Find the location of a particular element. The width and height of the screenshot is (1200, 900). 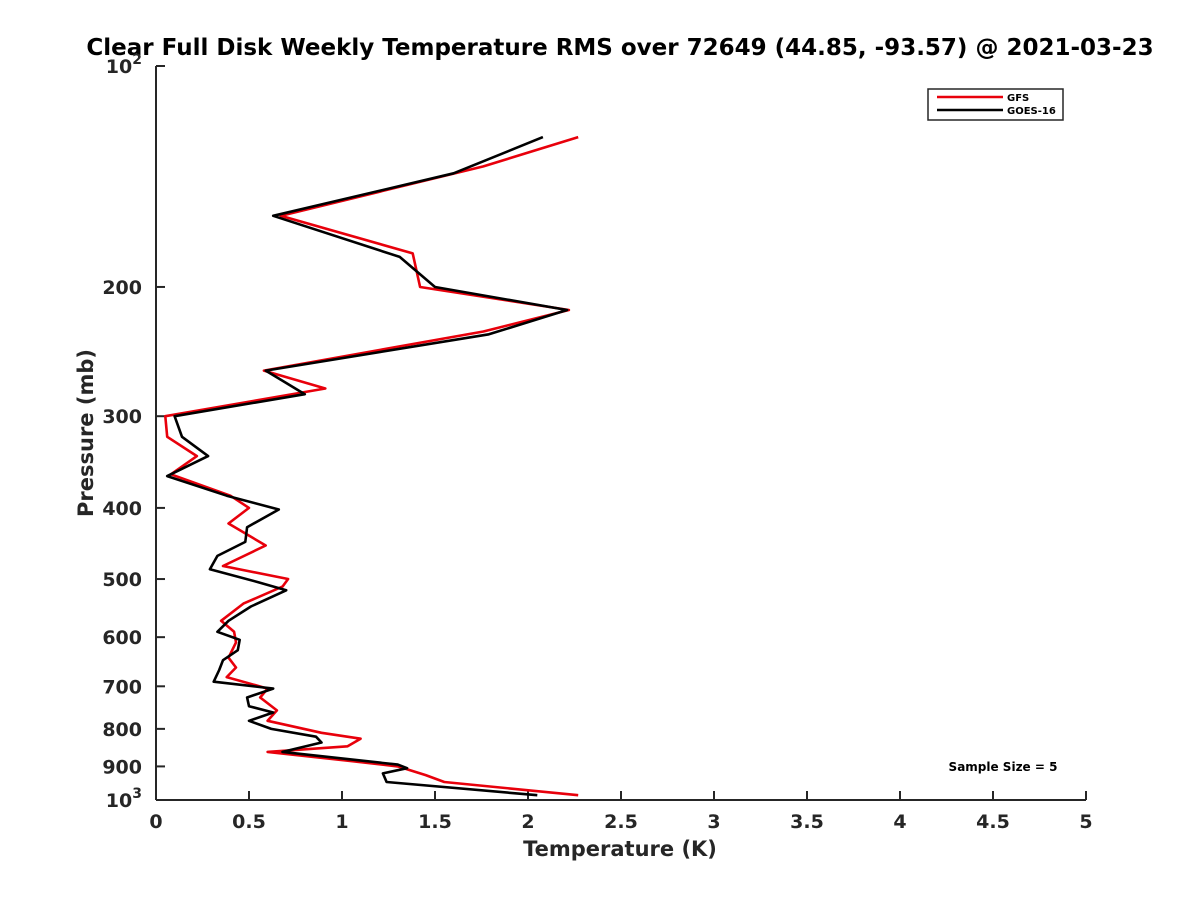

legend-box is located at coordinates (995, 104).